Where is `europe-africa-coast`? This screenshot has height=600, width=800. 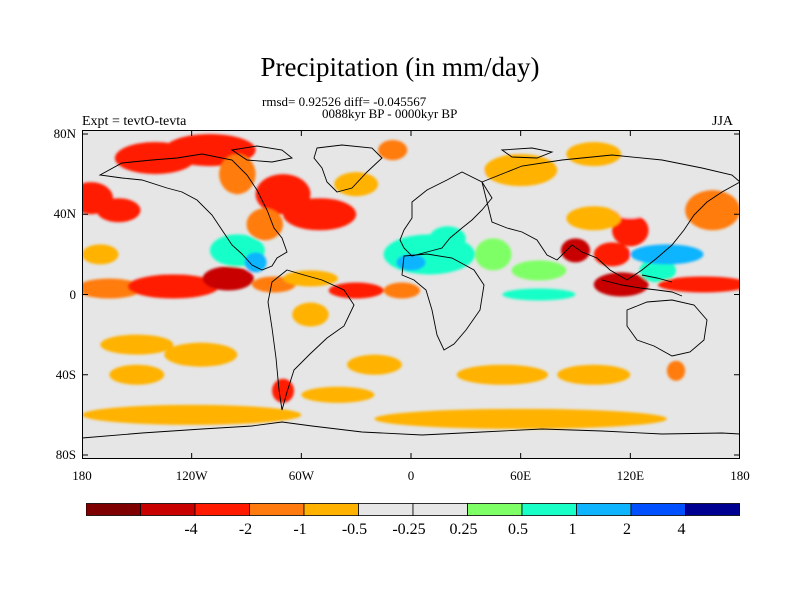 europe-africa-coast is located at coordinates (446, 261).